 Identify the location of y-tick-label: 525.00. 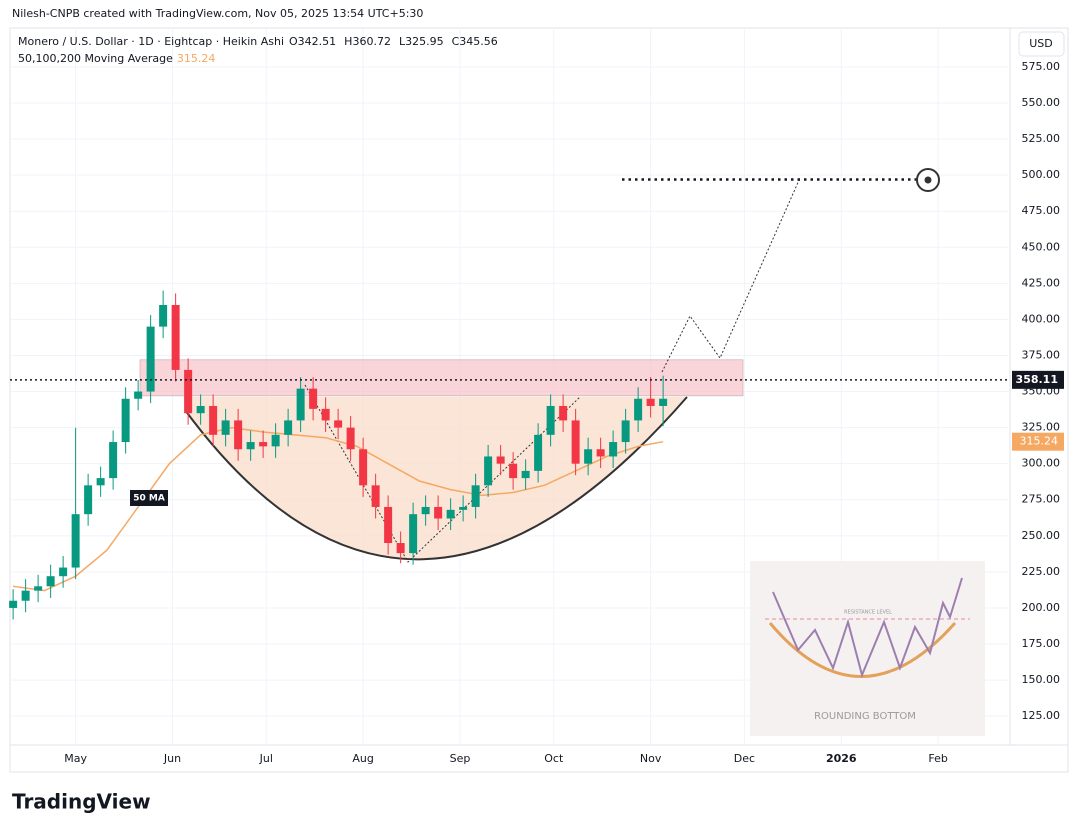
(1041, 138).